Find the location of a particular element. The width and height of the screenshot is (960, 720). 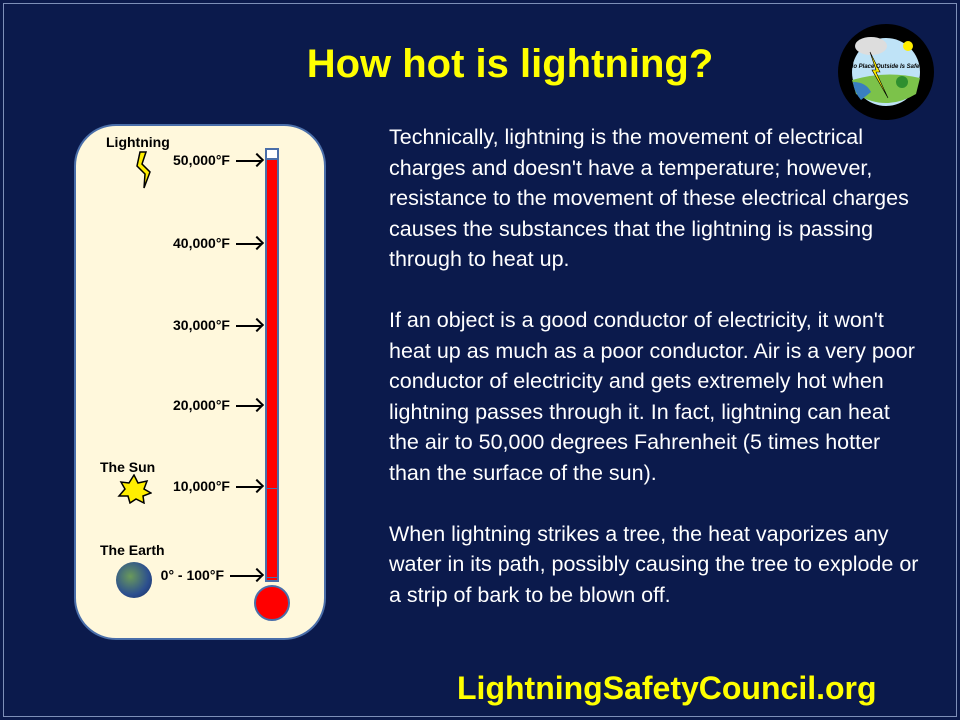

earth-icon is located at coordinates (134, 580).